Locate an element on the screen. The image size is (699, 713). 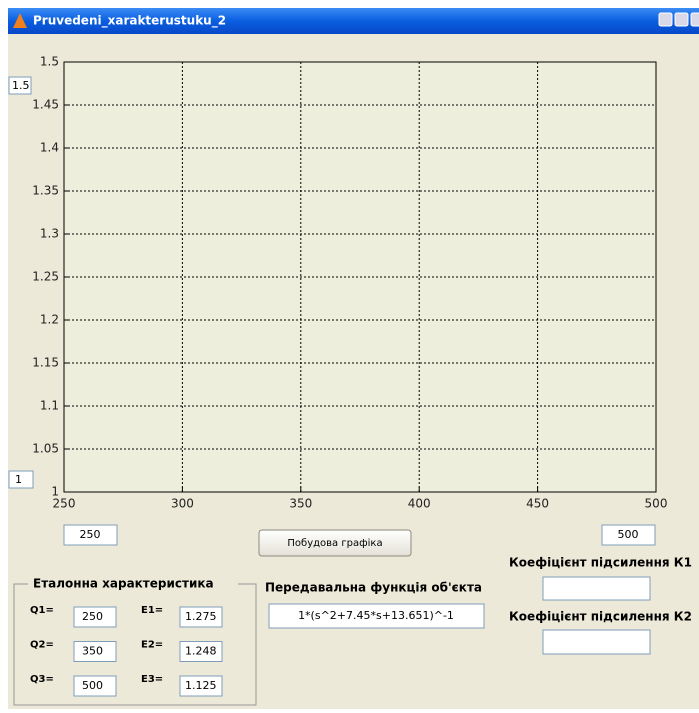
transfer-value: 1*(s^2+7.45*s+13.651)^-1 is located at coordinates (376, 615).